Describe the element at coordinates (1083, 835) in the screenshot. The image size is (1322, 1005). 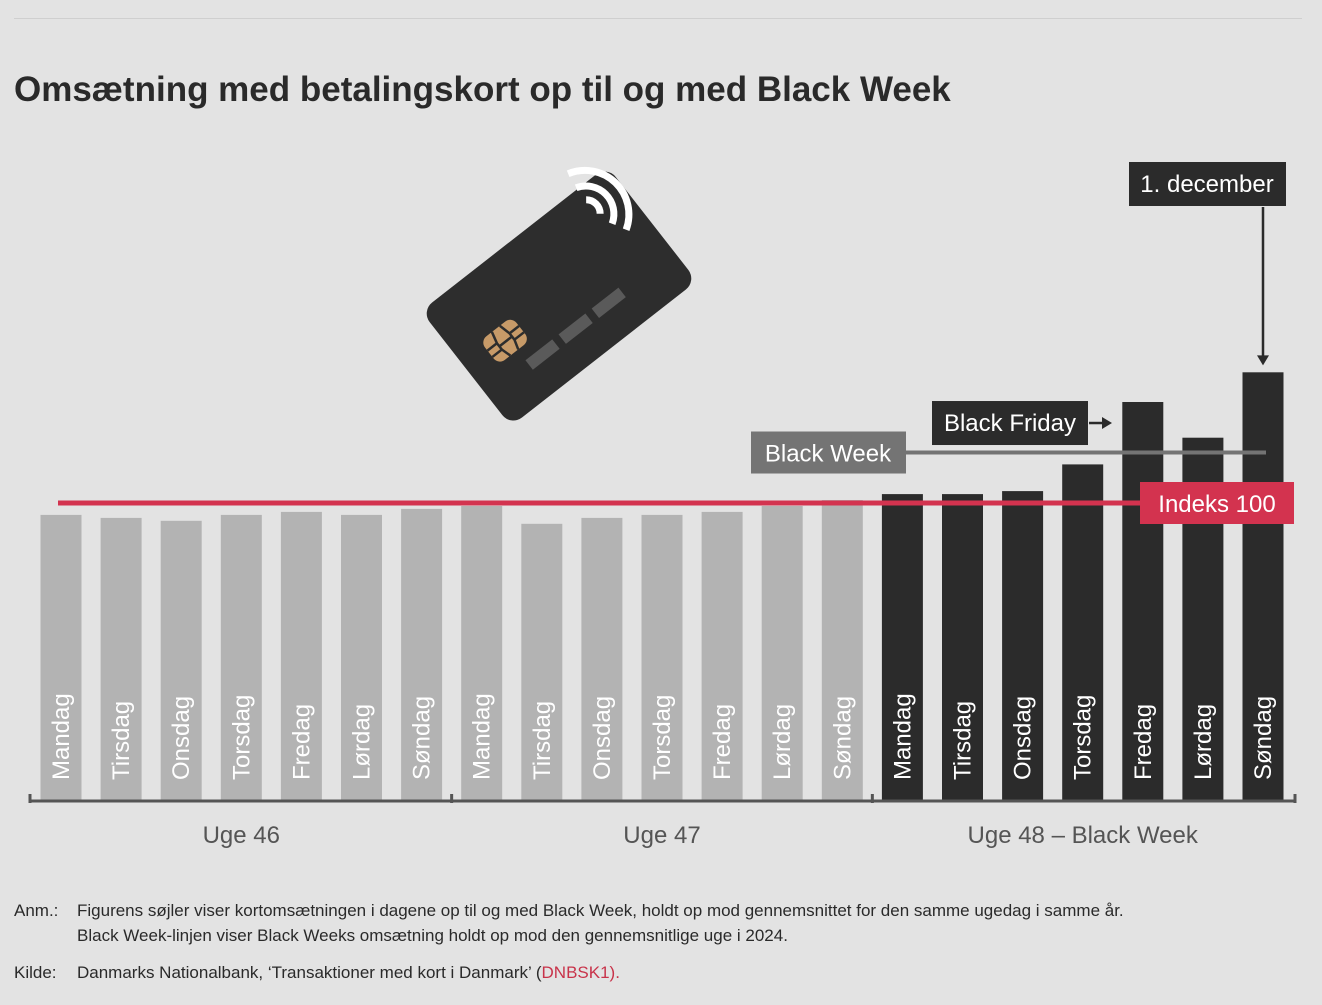
I see `group-label: Uge 48 – Black Week` at that location.